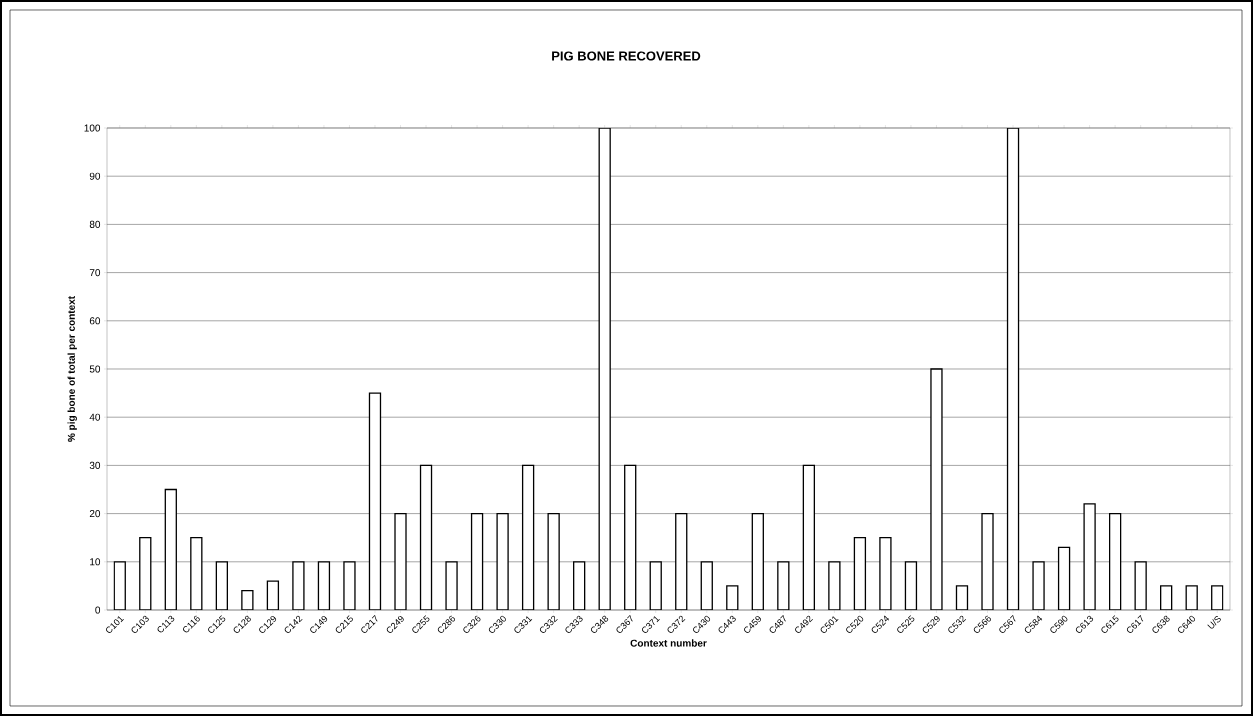 The height and width of the screenshot is (716, 1253). What do you see at coordinates (95, 321) in the screenshot?
I see `y-tick-label: 60` at bounding box center [95, 321].